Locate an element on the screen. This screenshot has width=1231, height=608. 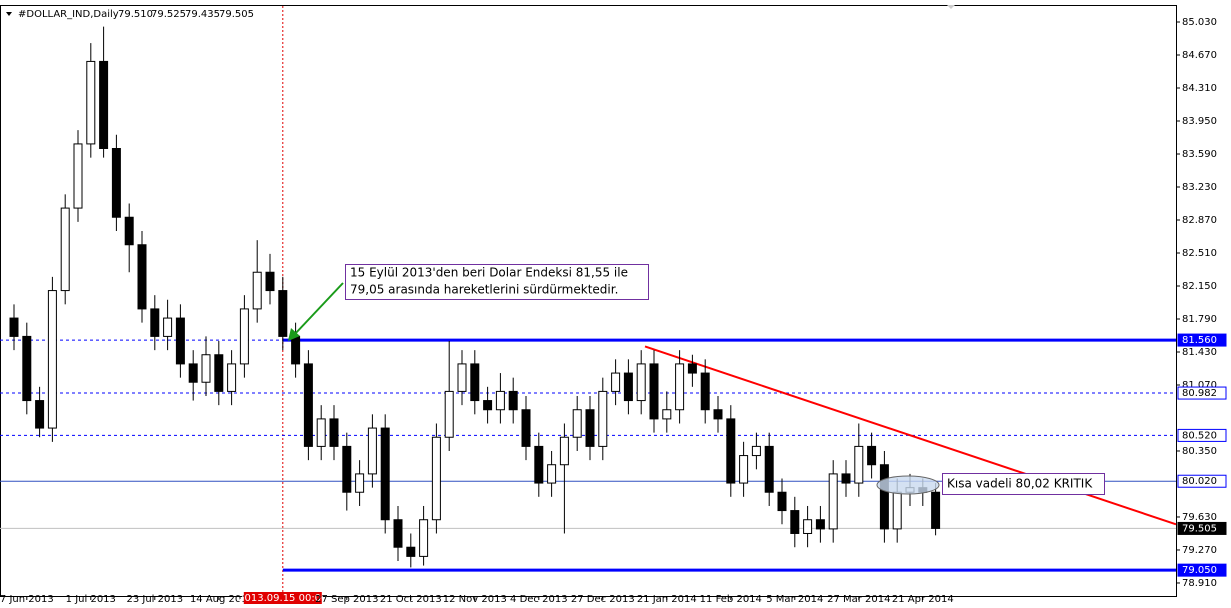
x-tick-label: 27 Sep 2013 is located at coordinates (346, 599).